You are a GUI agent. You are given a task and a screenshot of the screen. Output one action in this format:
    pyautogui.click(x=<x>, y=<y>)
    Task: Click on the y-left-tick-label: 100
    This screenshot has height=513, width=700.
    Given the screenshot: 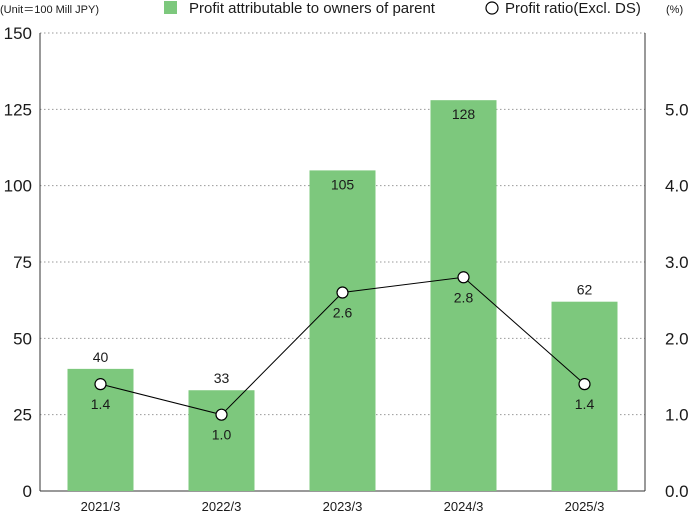 What is the action you would take?
    pyautogui.click(x=18, y=186)
    